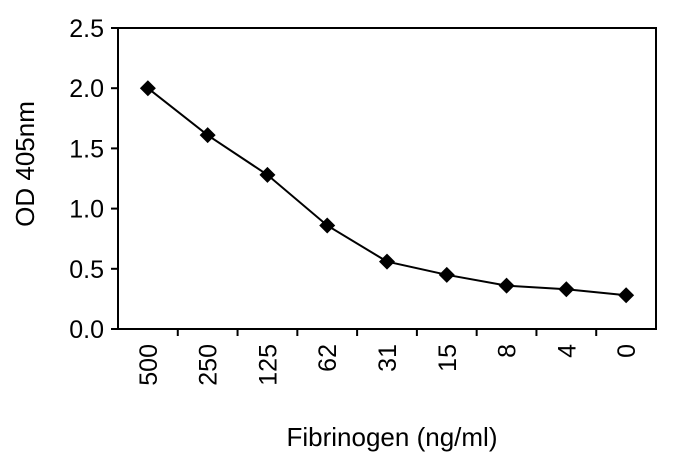  I want to click on x-tick-label: 31, so click(388, 358).